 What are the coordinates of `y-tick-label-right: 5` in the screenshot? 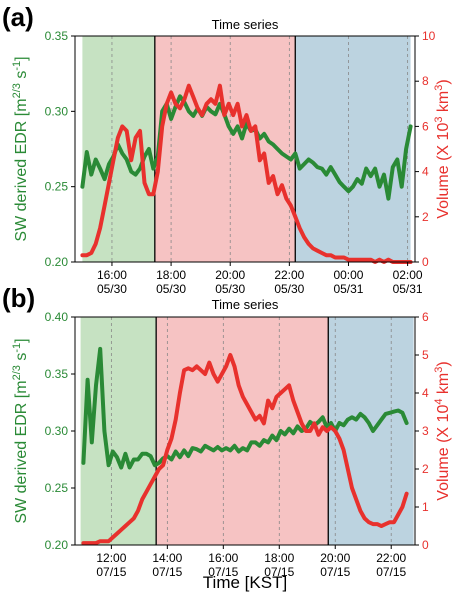 It's located at (425, 355).